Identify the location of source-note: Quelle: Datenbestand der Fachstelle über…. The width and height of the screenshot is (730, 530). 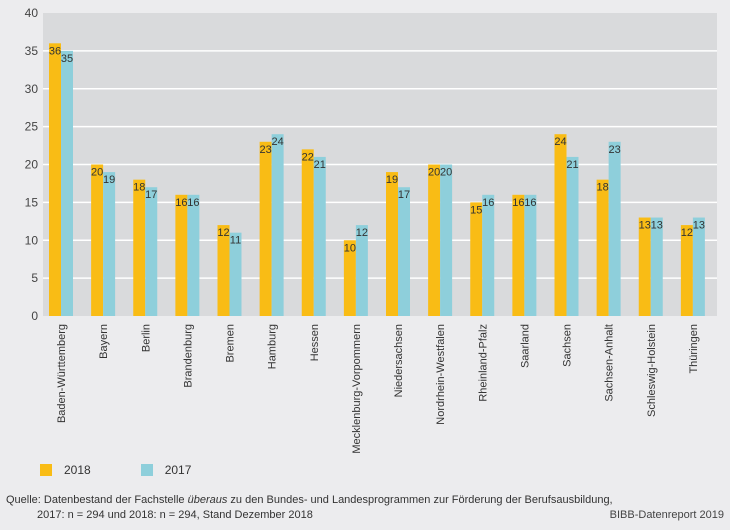
(309, 508).